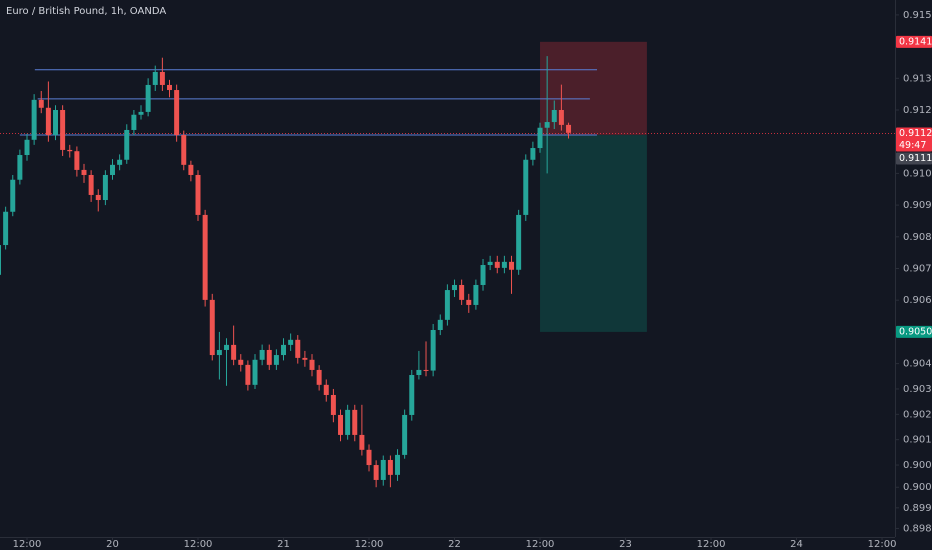 Image resolution: width=932 pixels, height=550 pixels. I want to click on price-tag-label: 0.91415, so click(915, 41).